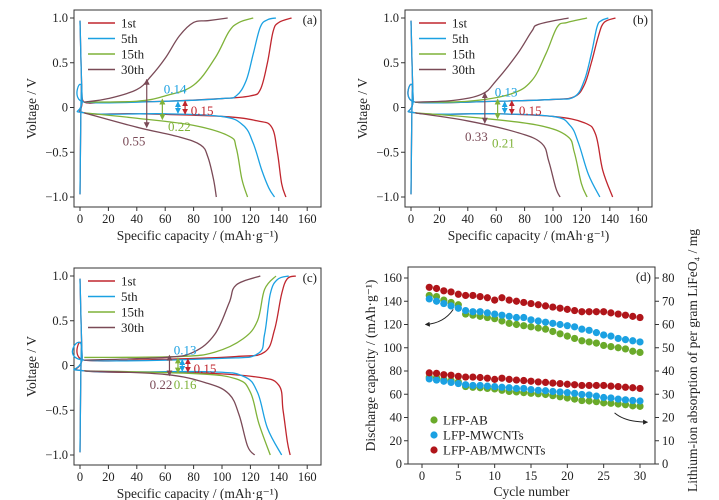 Image resolution: width=719 pixels, height=500 pixels. I want to click on gap-label: 0.14, so click(175, 89).